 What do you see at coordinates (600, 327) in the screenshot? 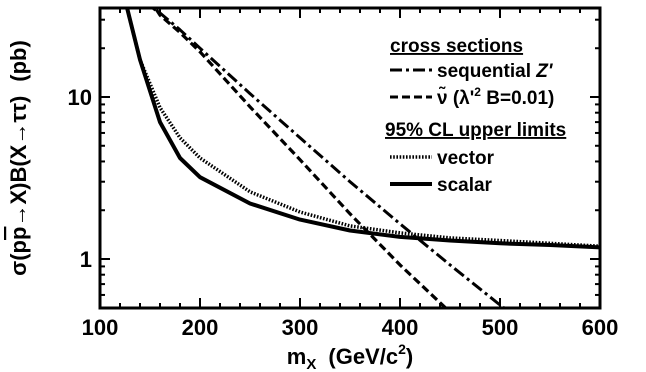
I see `x-tick-label-600: 600` at bounding box center [600, 327].